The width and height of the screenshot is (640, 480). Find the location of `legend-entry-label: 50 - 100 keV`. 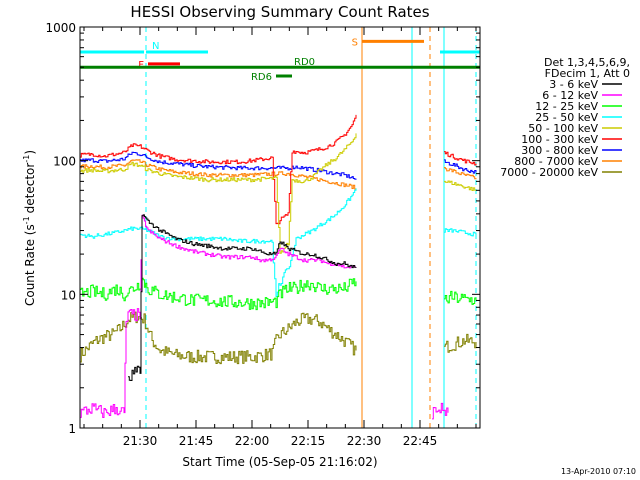

legend-entry-label: 50 - 100 keV is located at coordinates (563, 128).